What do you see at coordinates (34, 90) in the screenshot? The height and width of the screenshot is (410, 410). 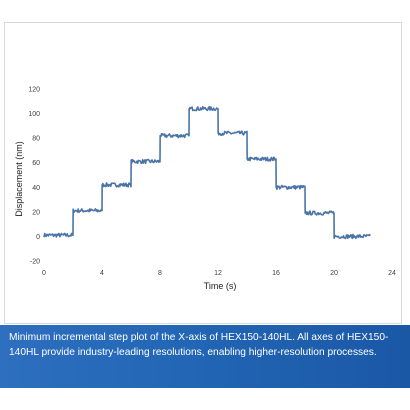 I see `y-tick-label: 120` at bounding box center [34, 90].